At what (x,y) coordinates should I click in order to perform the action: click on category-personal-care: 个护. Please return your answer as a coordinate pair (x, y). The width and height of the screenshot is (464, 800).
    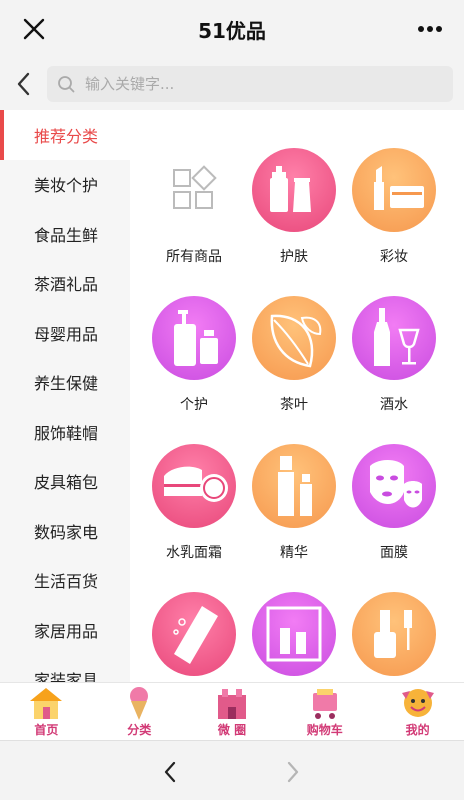
    Looking at the image, I should click on (194, 355).